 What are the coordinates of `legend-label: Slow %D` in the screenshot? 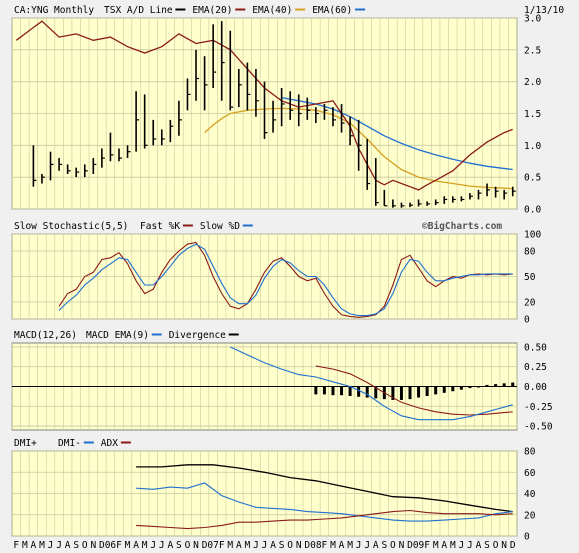 It's located at (220, 226).